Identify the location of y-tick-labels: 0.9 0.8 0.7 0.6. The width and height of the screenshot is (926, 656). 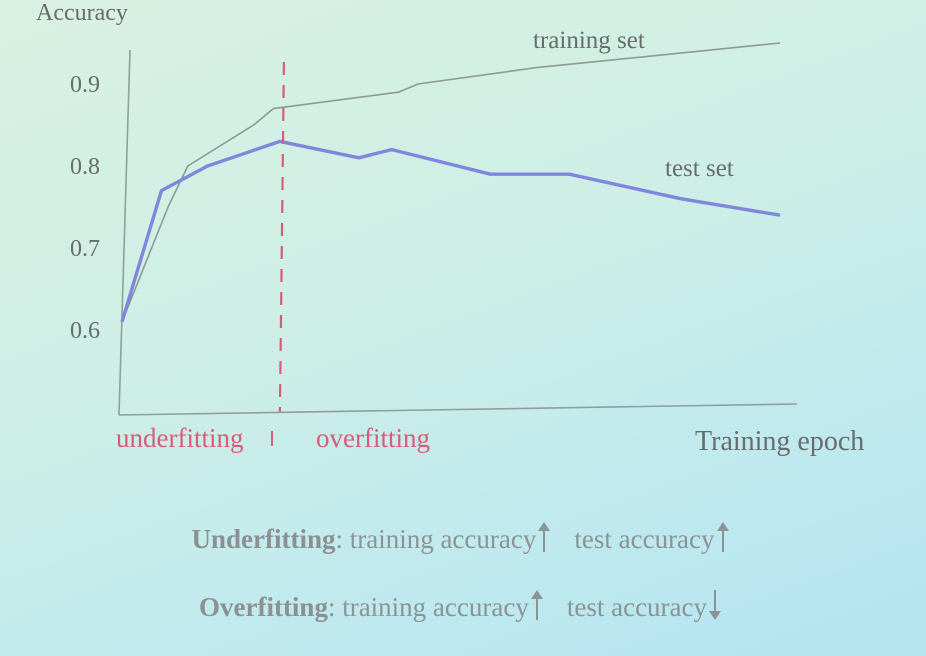
(85, 208).